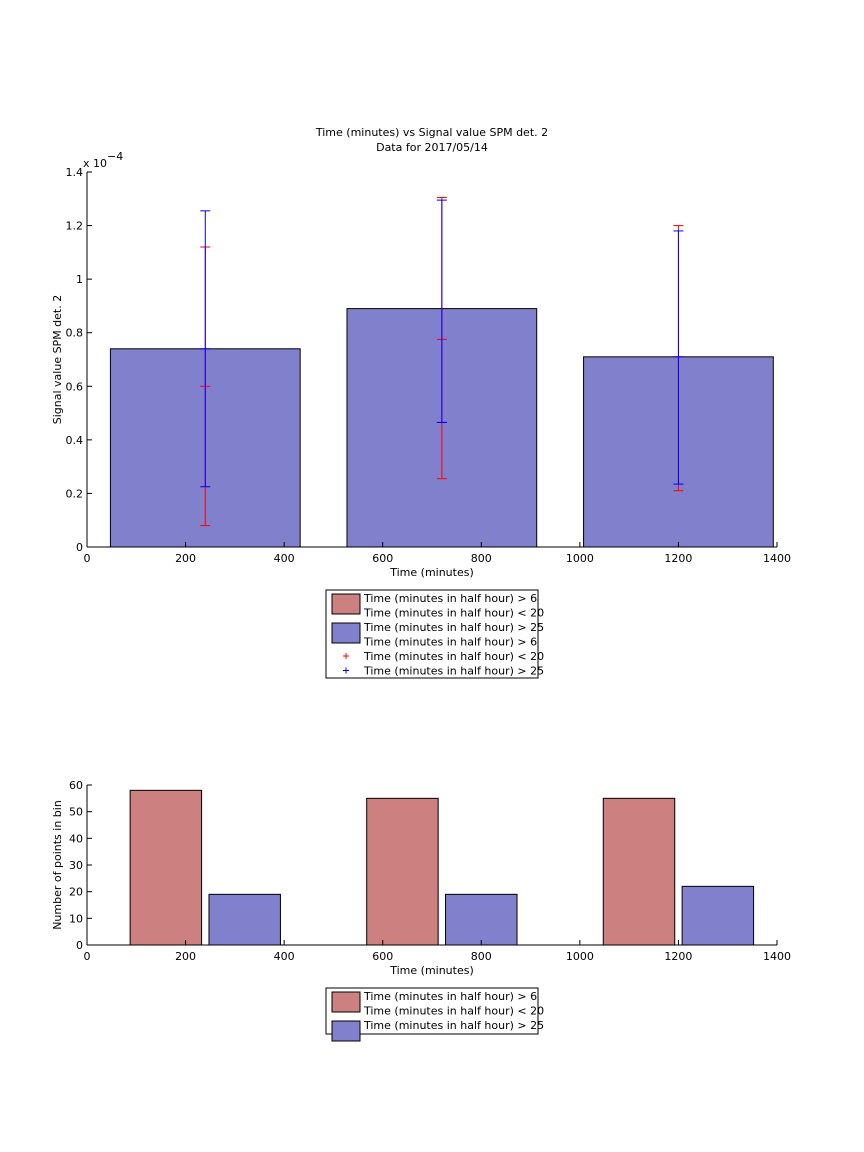 The height and width of the screenshot is (1152, 864). Describe the element at coordinates (79, 547) in the screenshot. I see `y-tick-label-0-0: 0` at that location.